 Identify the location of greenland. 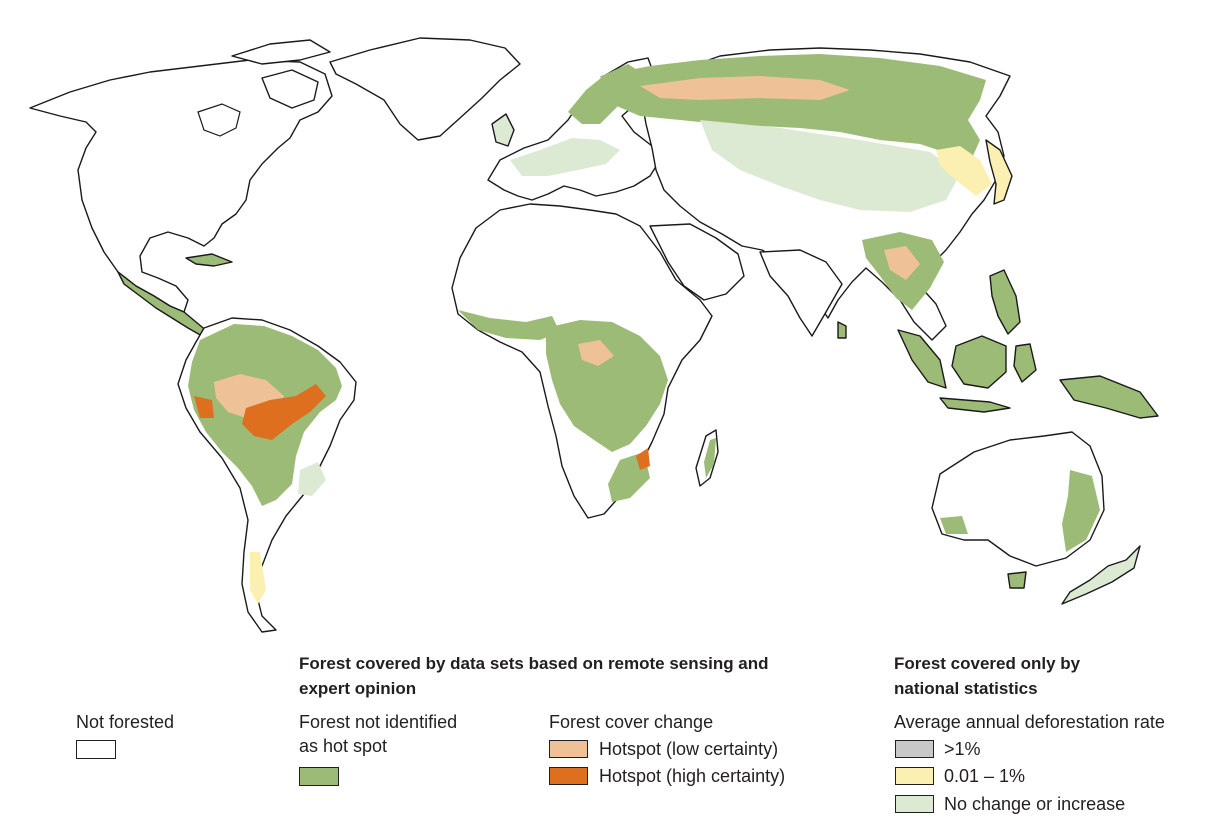
(425, 89).